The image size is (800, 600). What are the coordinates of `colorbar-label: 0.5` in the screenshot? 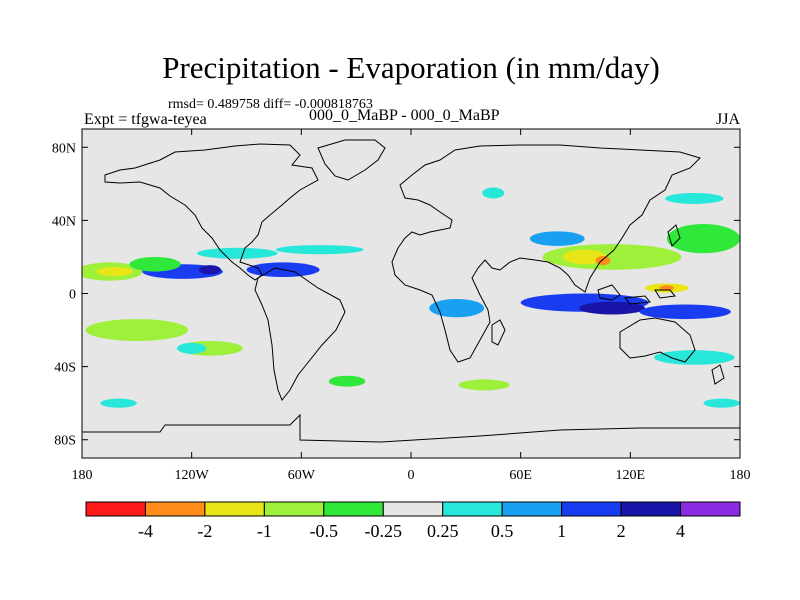 It's located at (502, 531).